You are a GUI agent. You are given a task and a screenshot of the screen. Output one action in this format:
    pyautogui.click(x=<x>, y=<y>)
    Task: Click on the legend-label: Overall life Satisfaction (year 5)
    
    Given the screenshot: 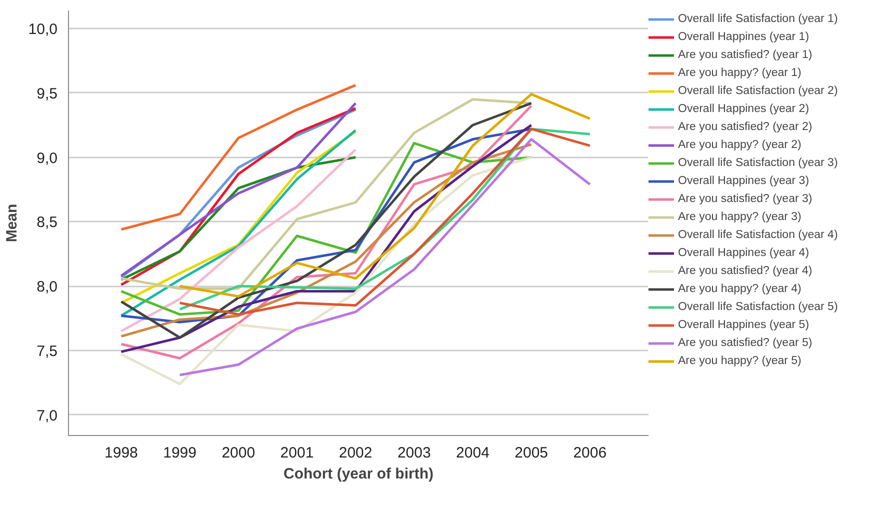 What is the action you would take?
    pyautogui.click(x=758, y=307)
    